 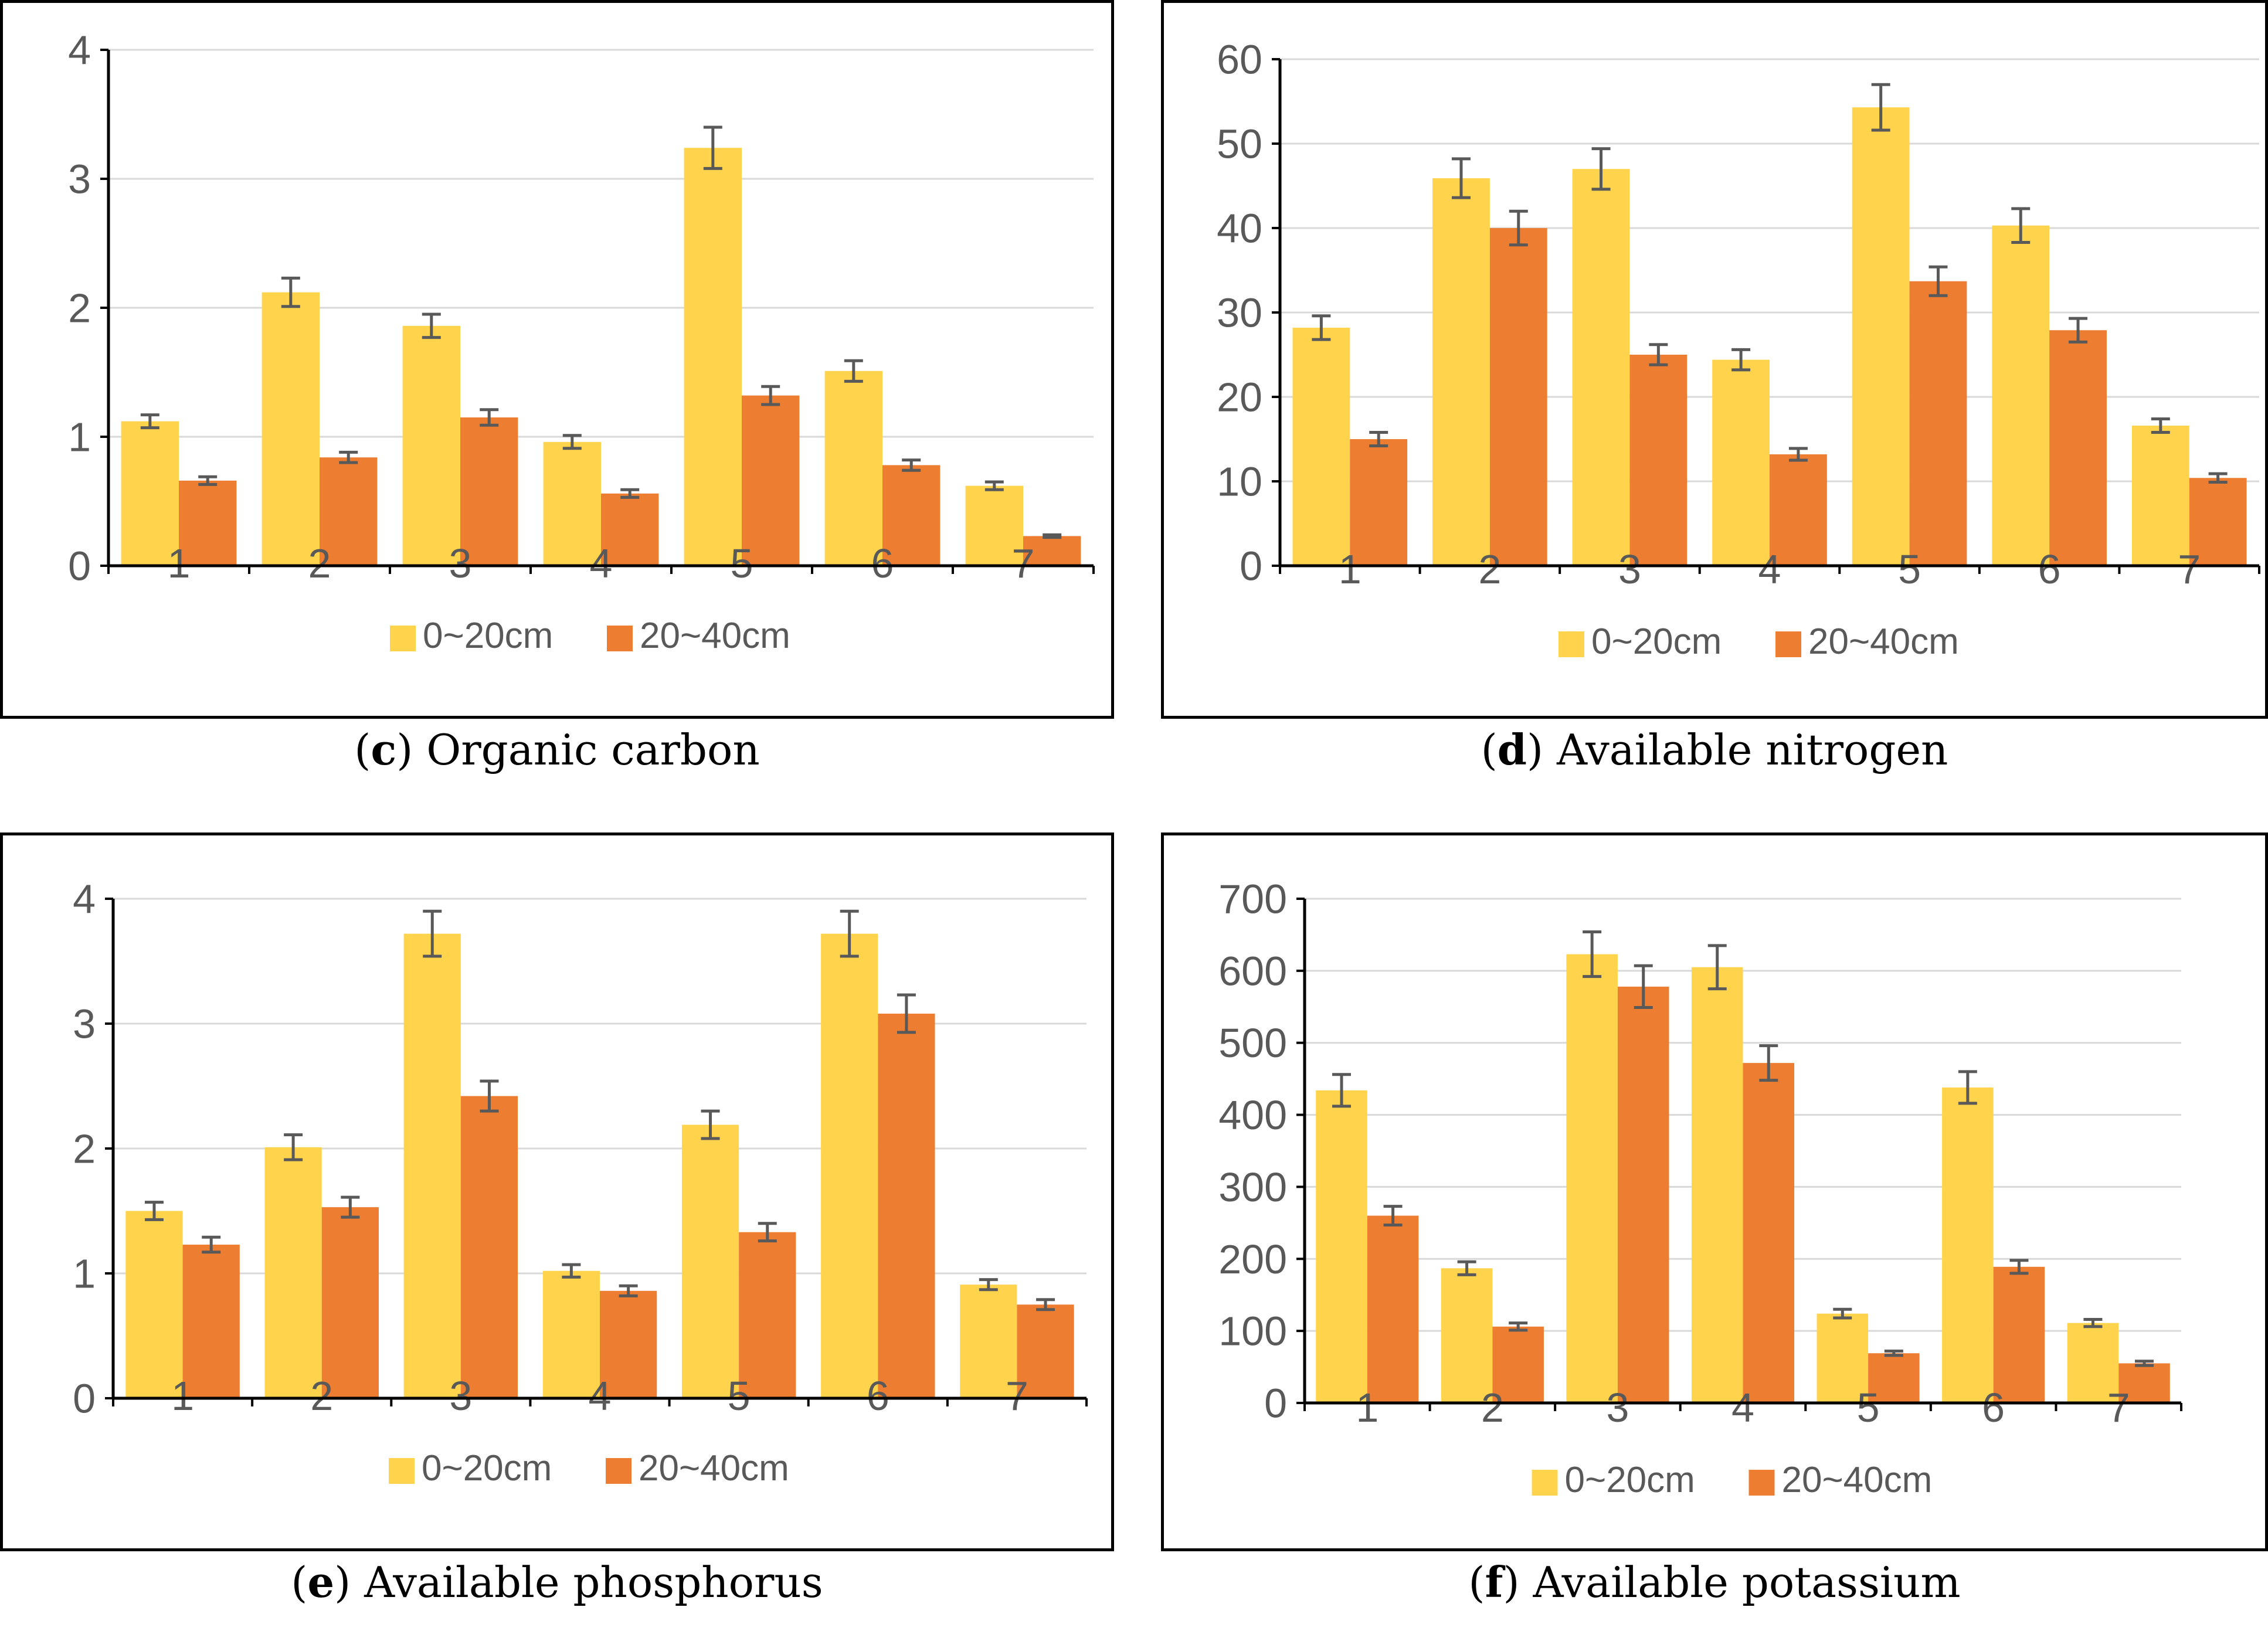 I want to click on y-tick-label: 500, so click(x=1252, y=1043).